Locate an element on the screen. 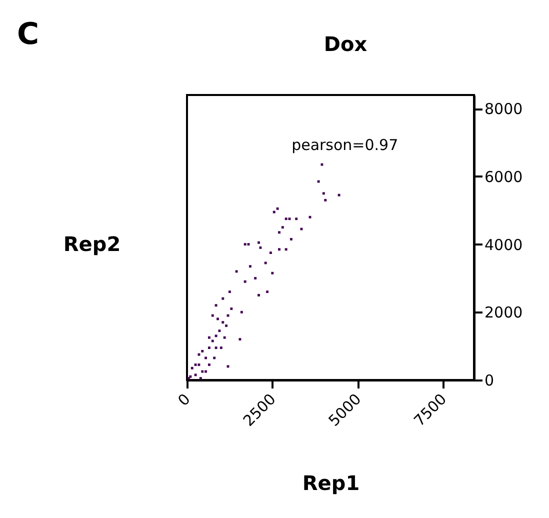  chart-title: Dox is located at coordinates (346, 44).